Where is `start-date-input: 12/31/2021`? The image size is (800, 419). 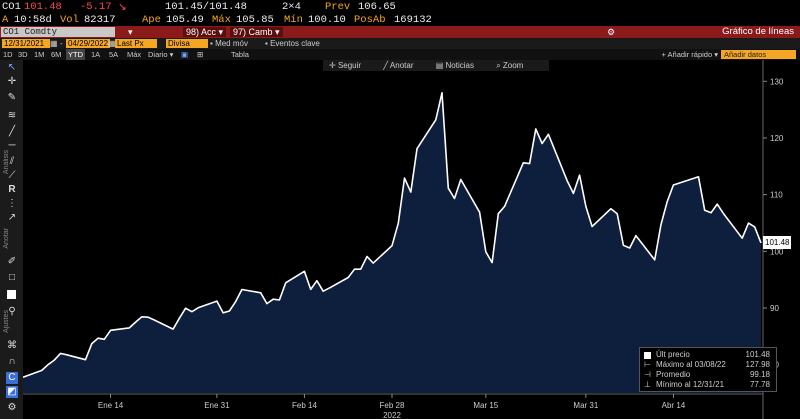 start-date-input: 12/31/2021 is located at coordinates (26, 43).